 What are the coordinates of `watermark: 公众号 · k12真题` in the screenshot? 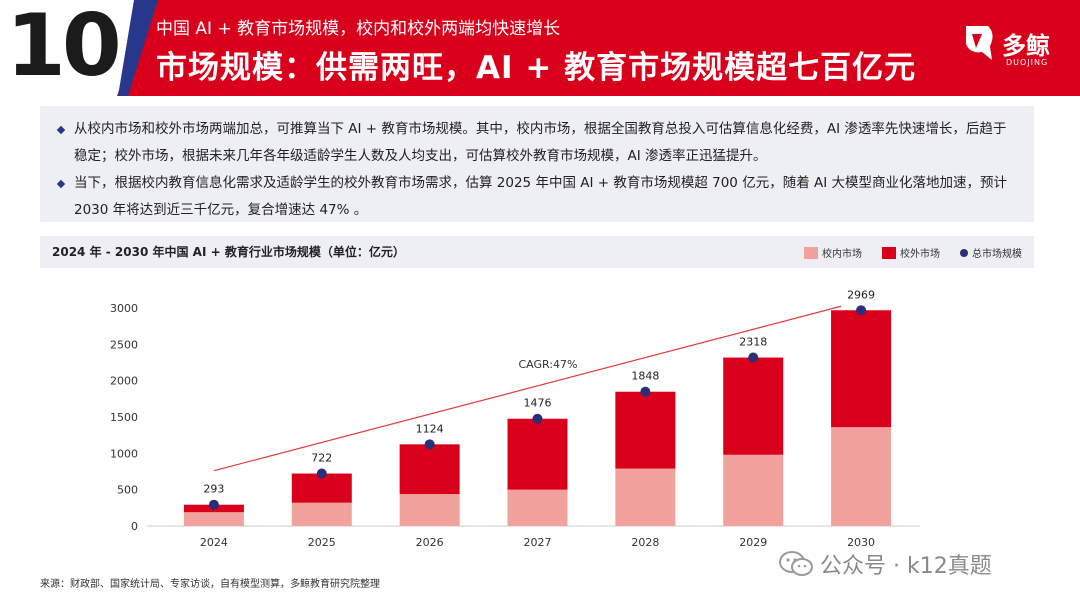 It's located at (885, 564).